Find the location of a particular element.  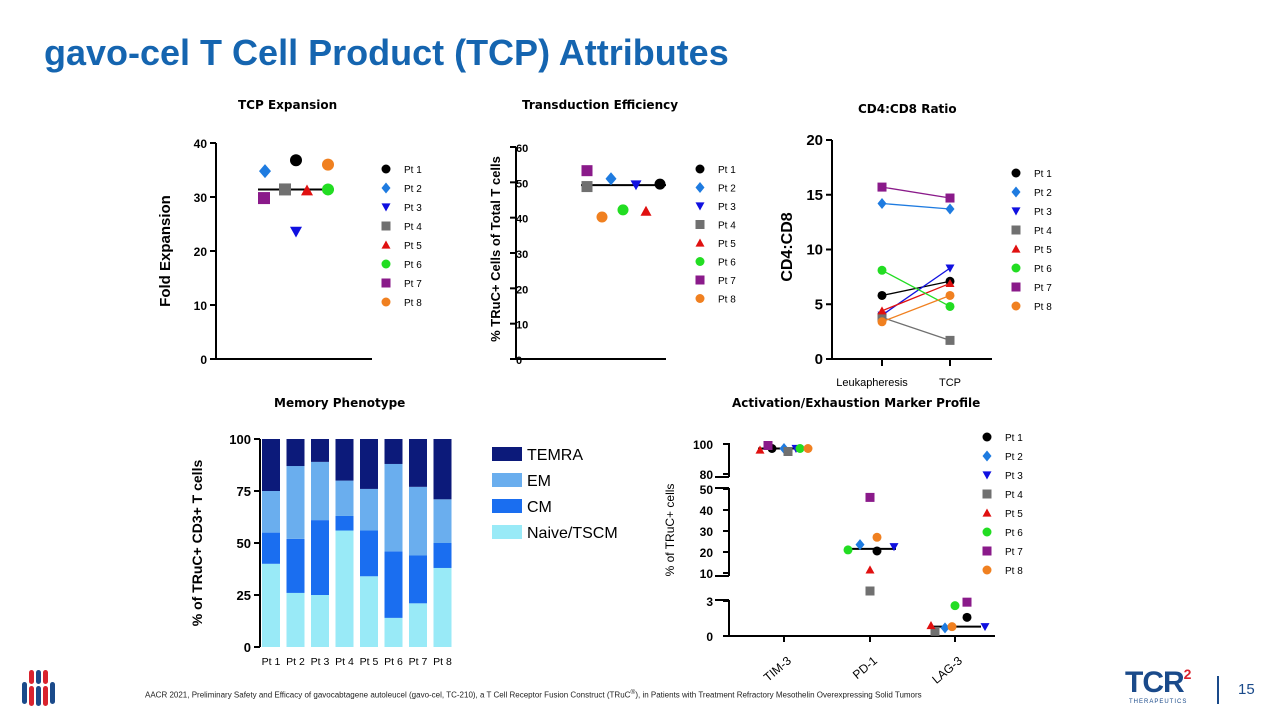

company-logo: TCR2 THERAPEUTICS is located at coordinates (1158, 685).